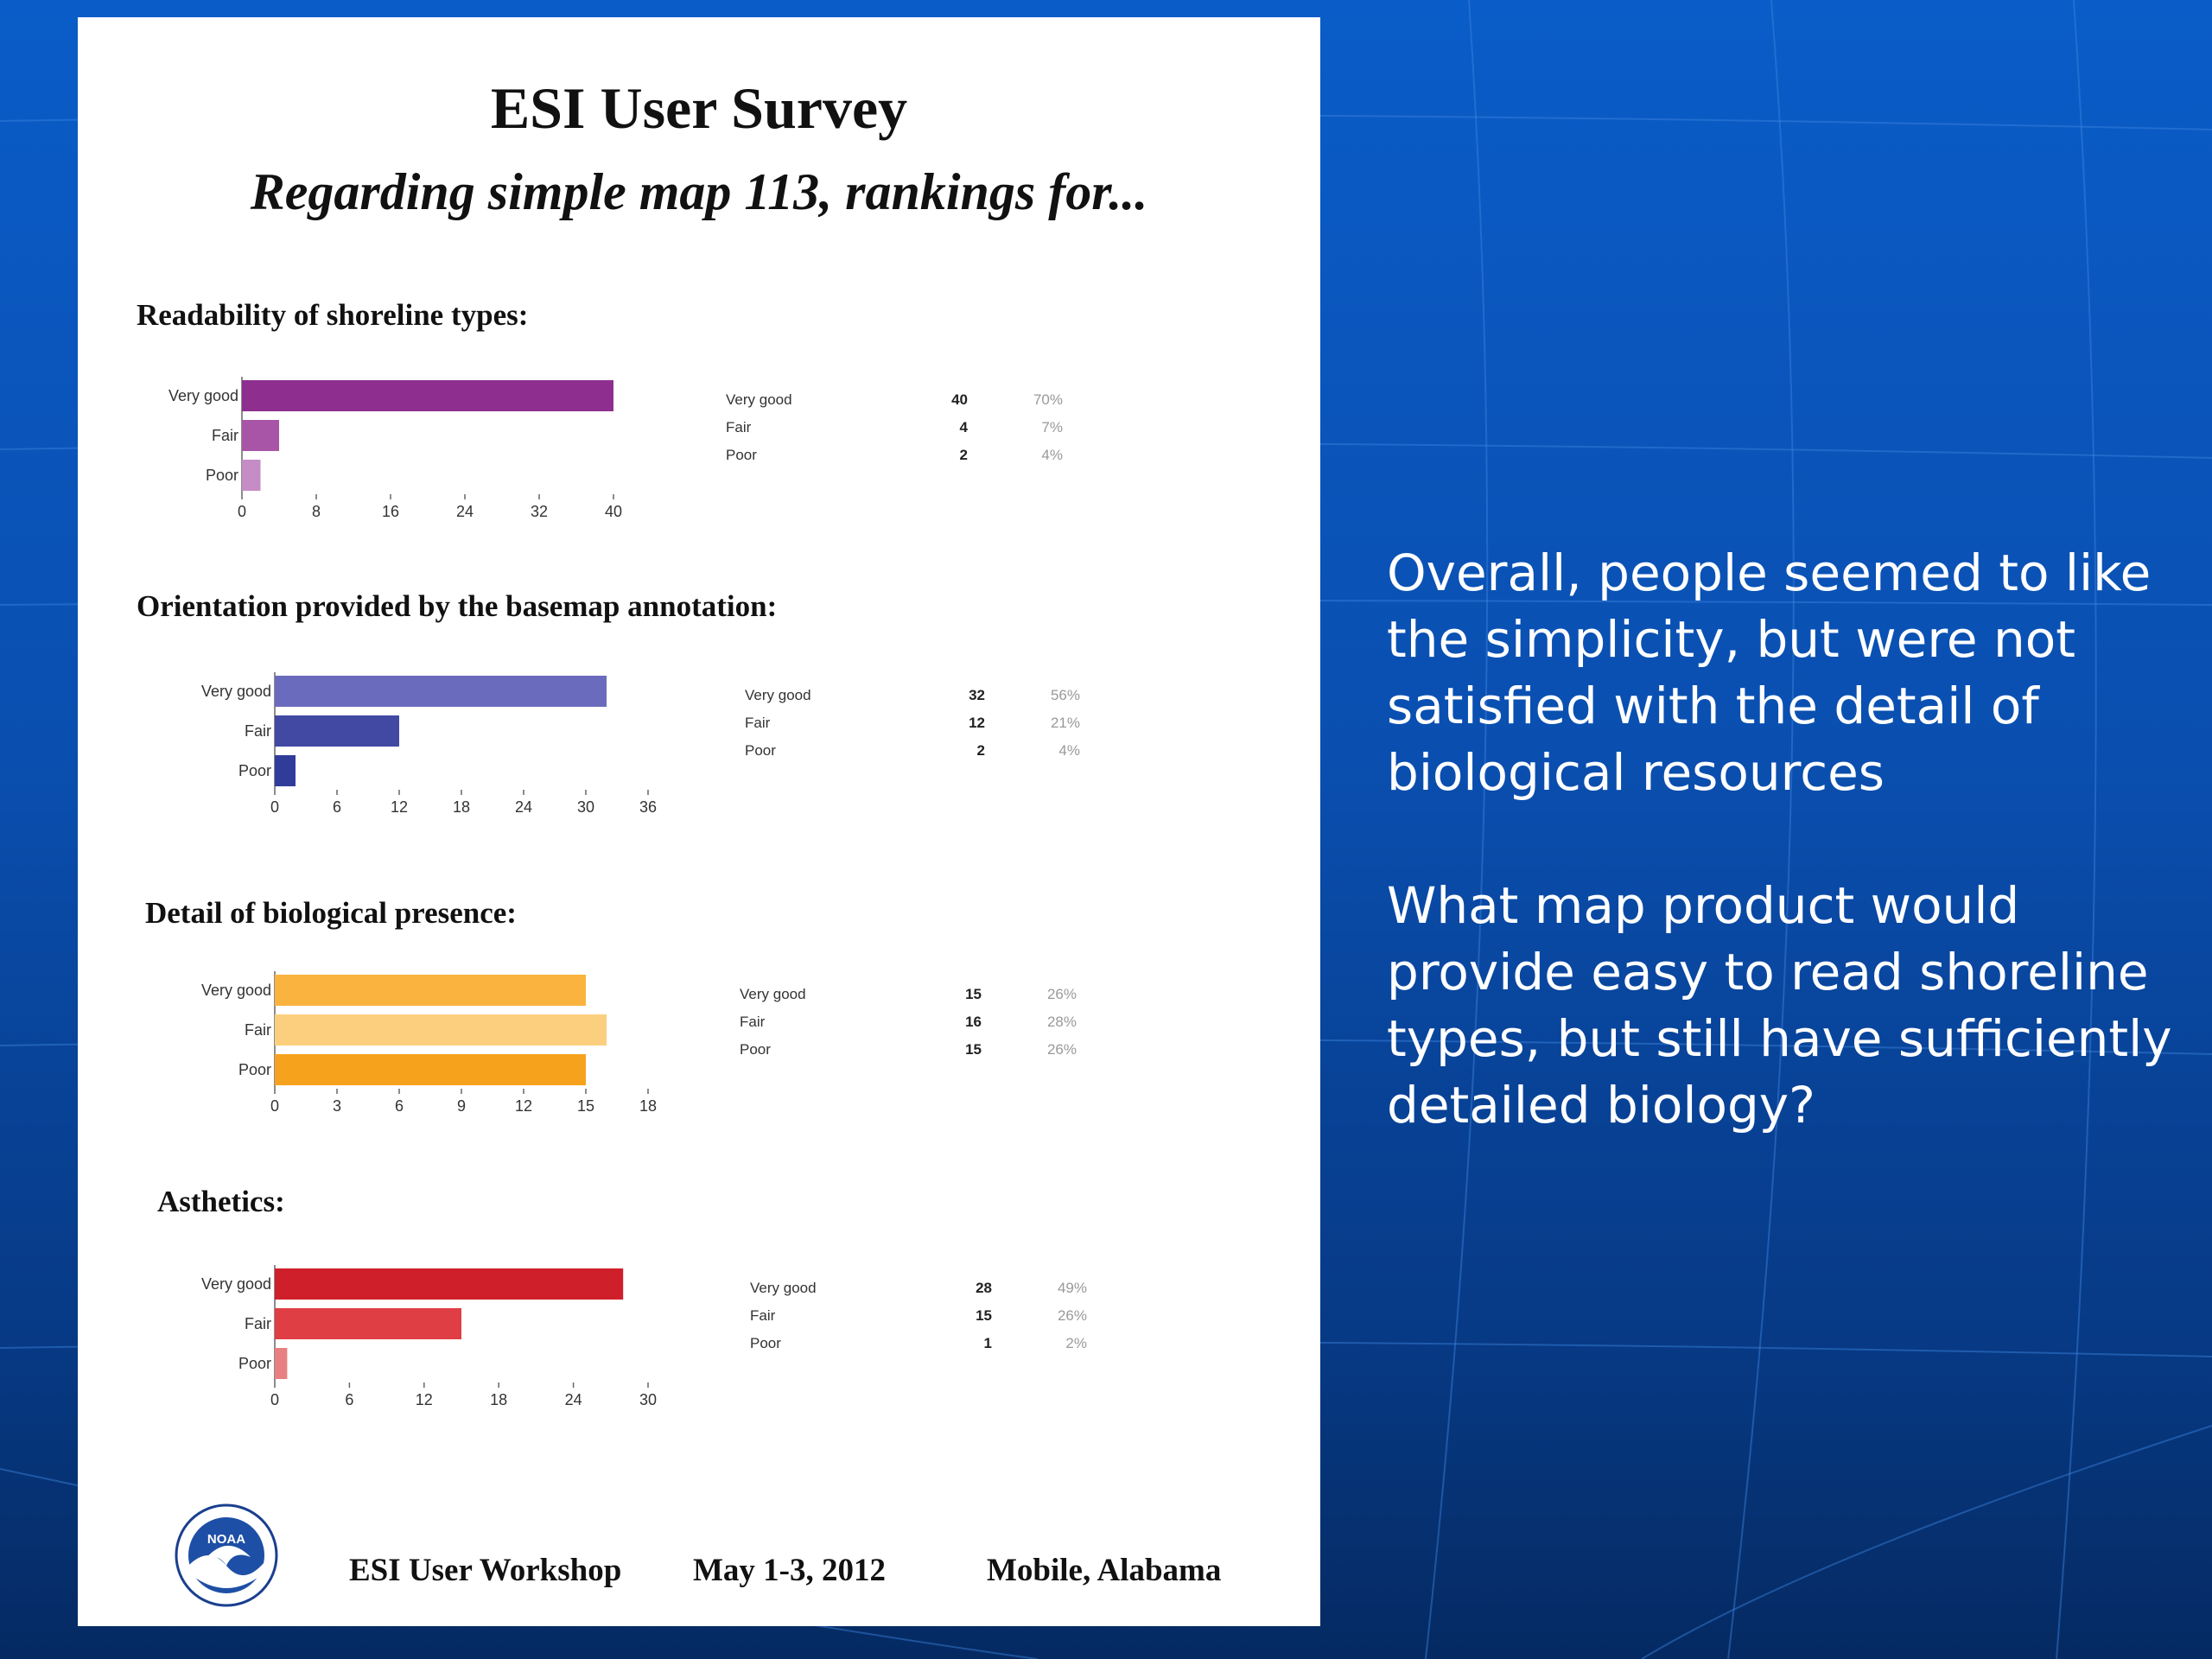  I want to click on chart-4-bar-very-good, so click(450, 1284).